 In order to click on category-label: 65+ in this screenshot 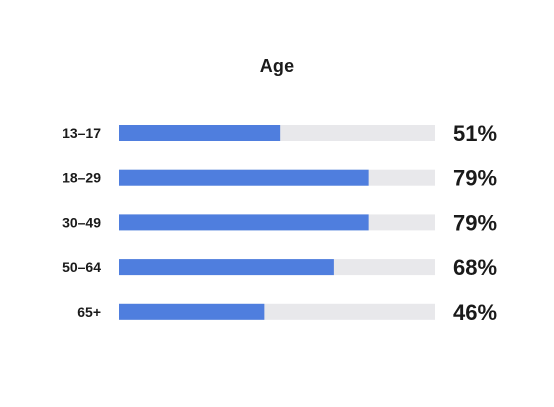, I will do `click(89, 312)`.